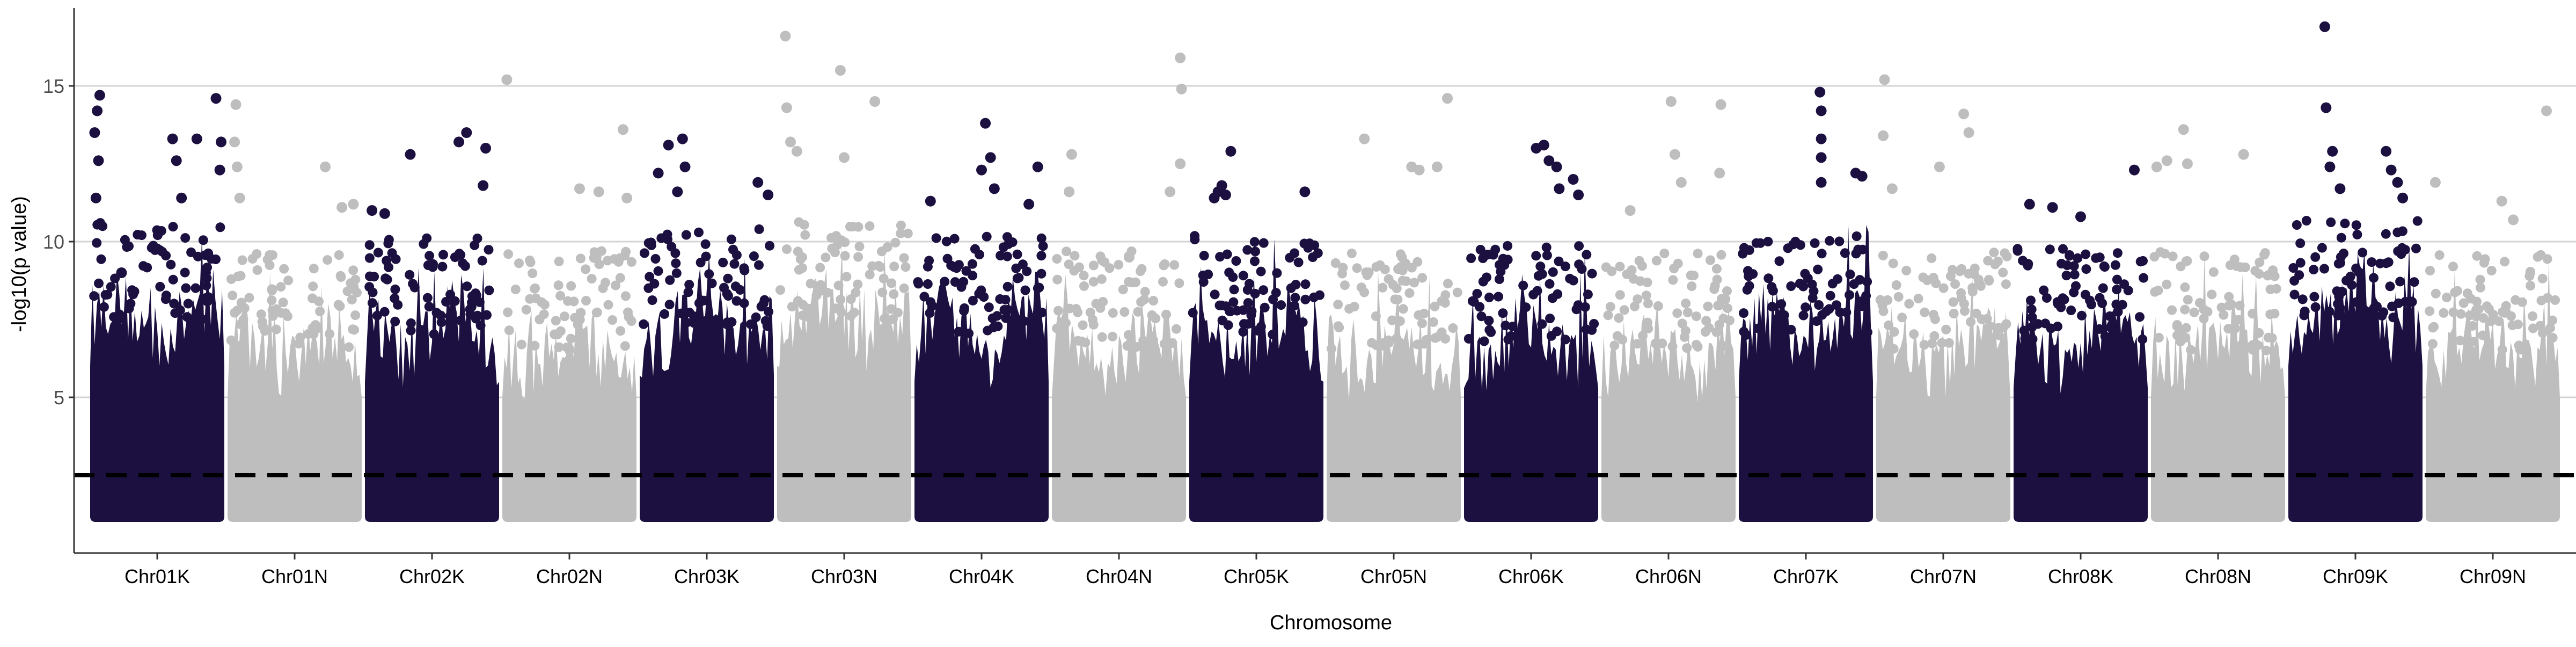 This screenshot has height=647, width=2576. Describe the element at coordinates (432, 394) in the screenshot. I see `point-mass-chr02k` at that location.